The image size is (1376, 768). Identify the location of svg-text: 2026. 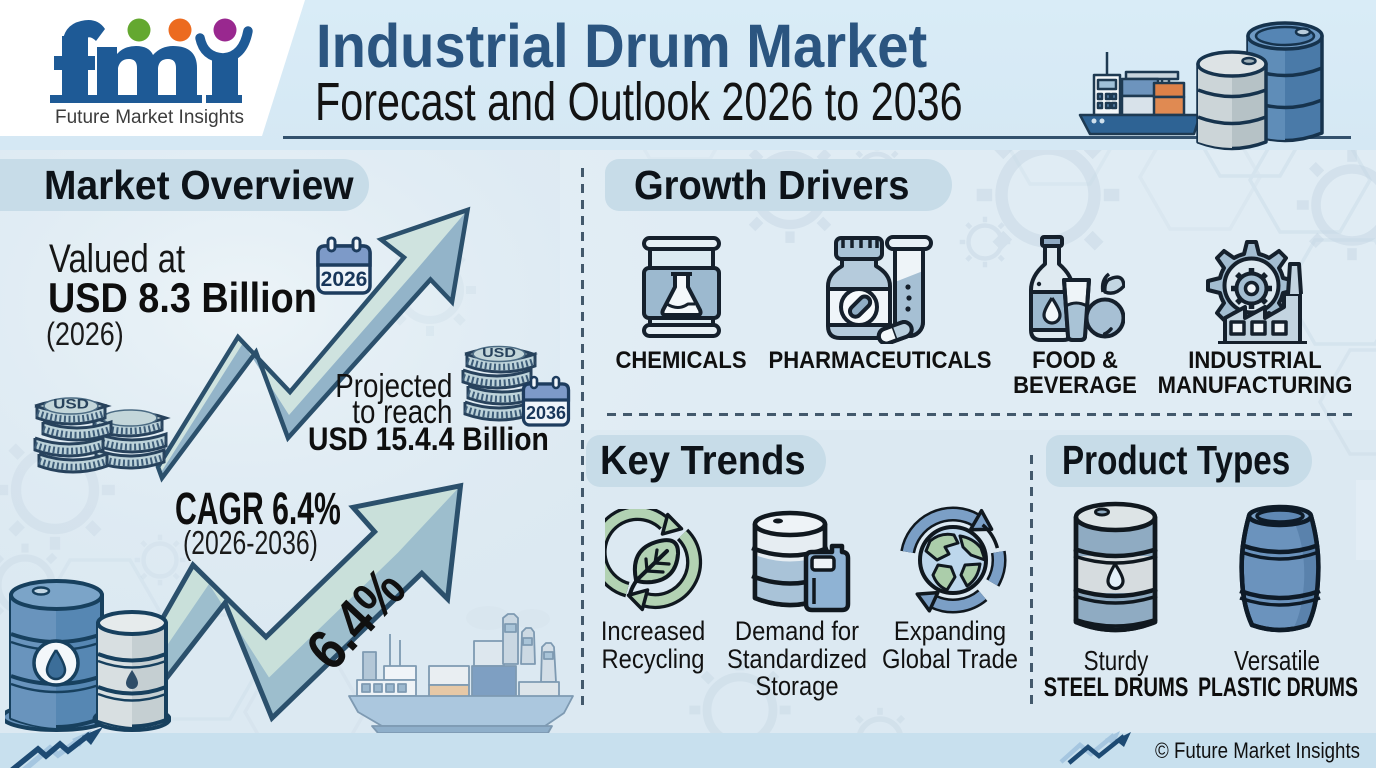
(344, 279).